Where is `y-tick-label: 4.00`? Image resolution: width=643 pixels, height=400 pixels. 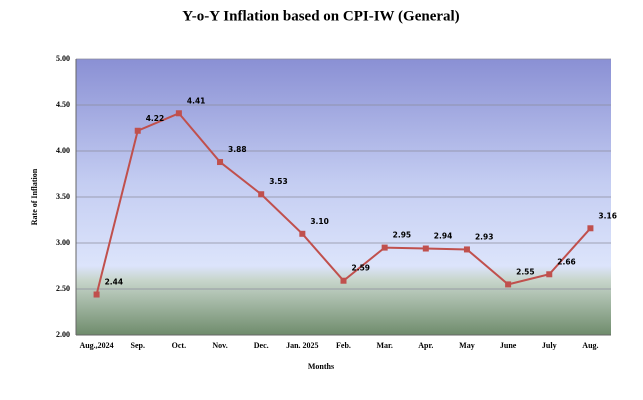
y-tick-label: 4.00 is located at coordinates (63, 150).